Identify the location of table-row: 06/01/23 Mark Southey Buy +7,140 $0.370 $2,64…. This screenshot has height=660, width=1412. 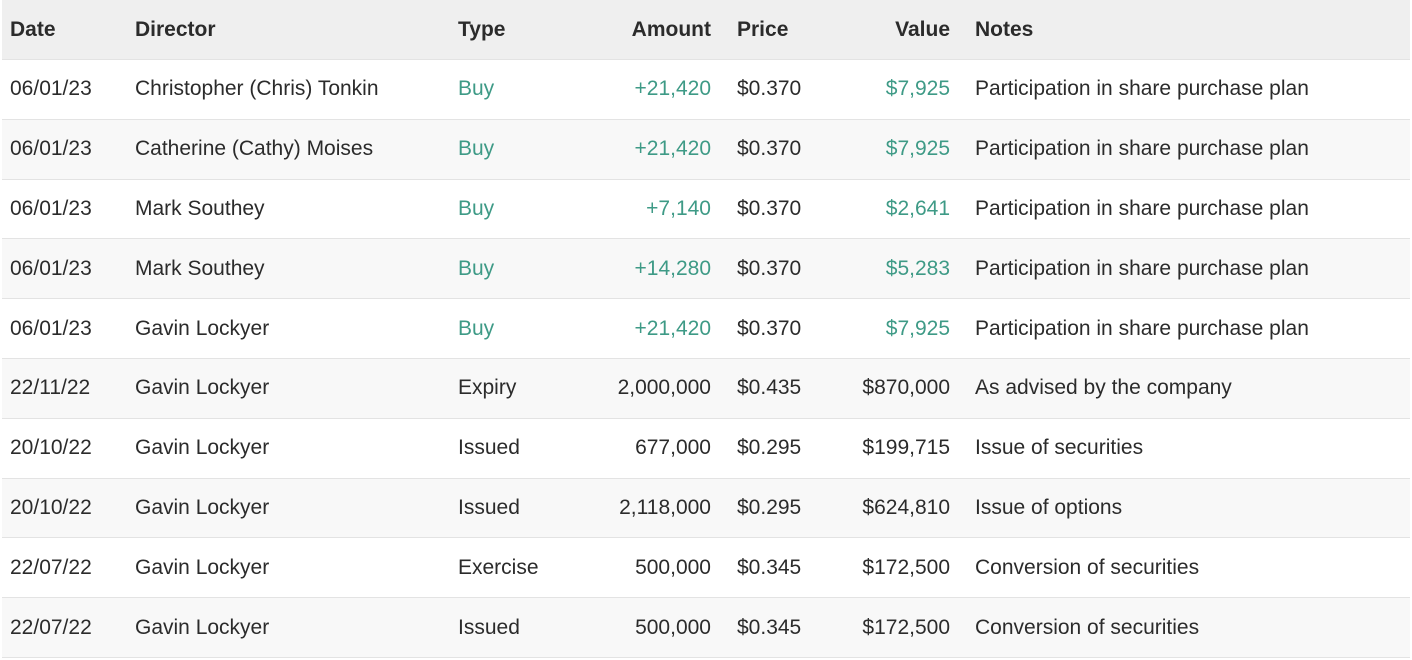
(706, 210).